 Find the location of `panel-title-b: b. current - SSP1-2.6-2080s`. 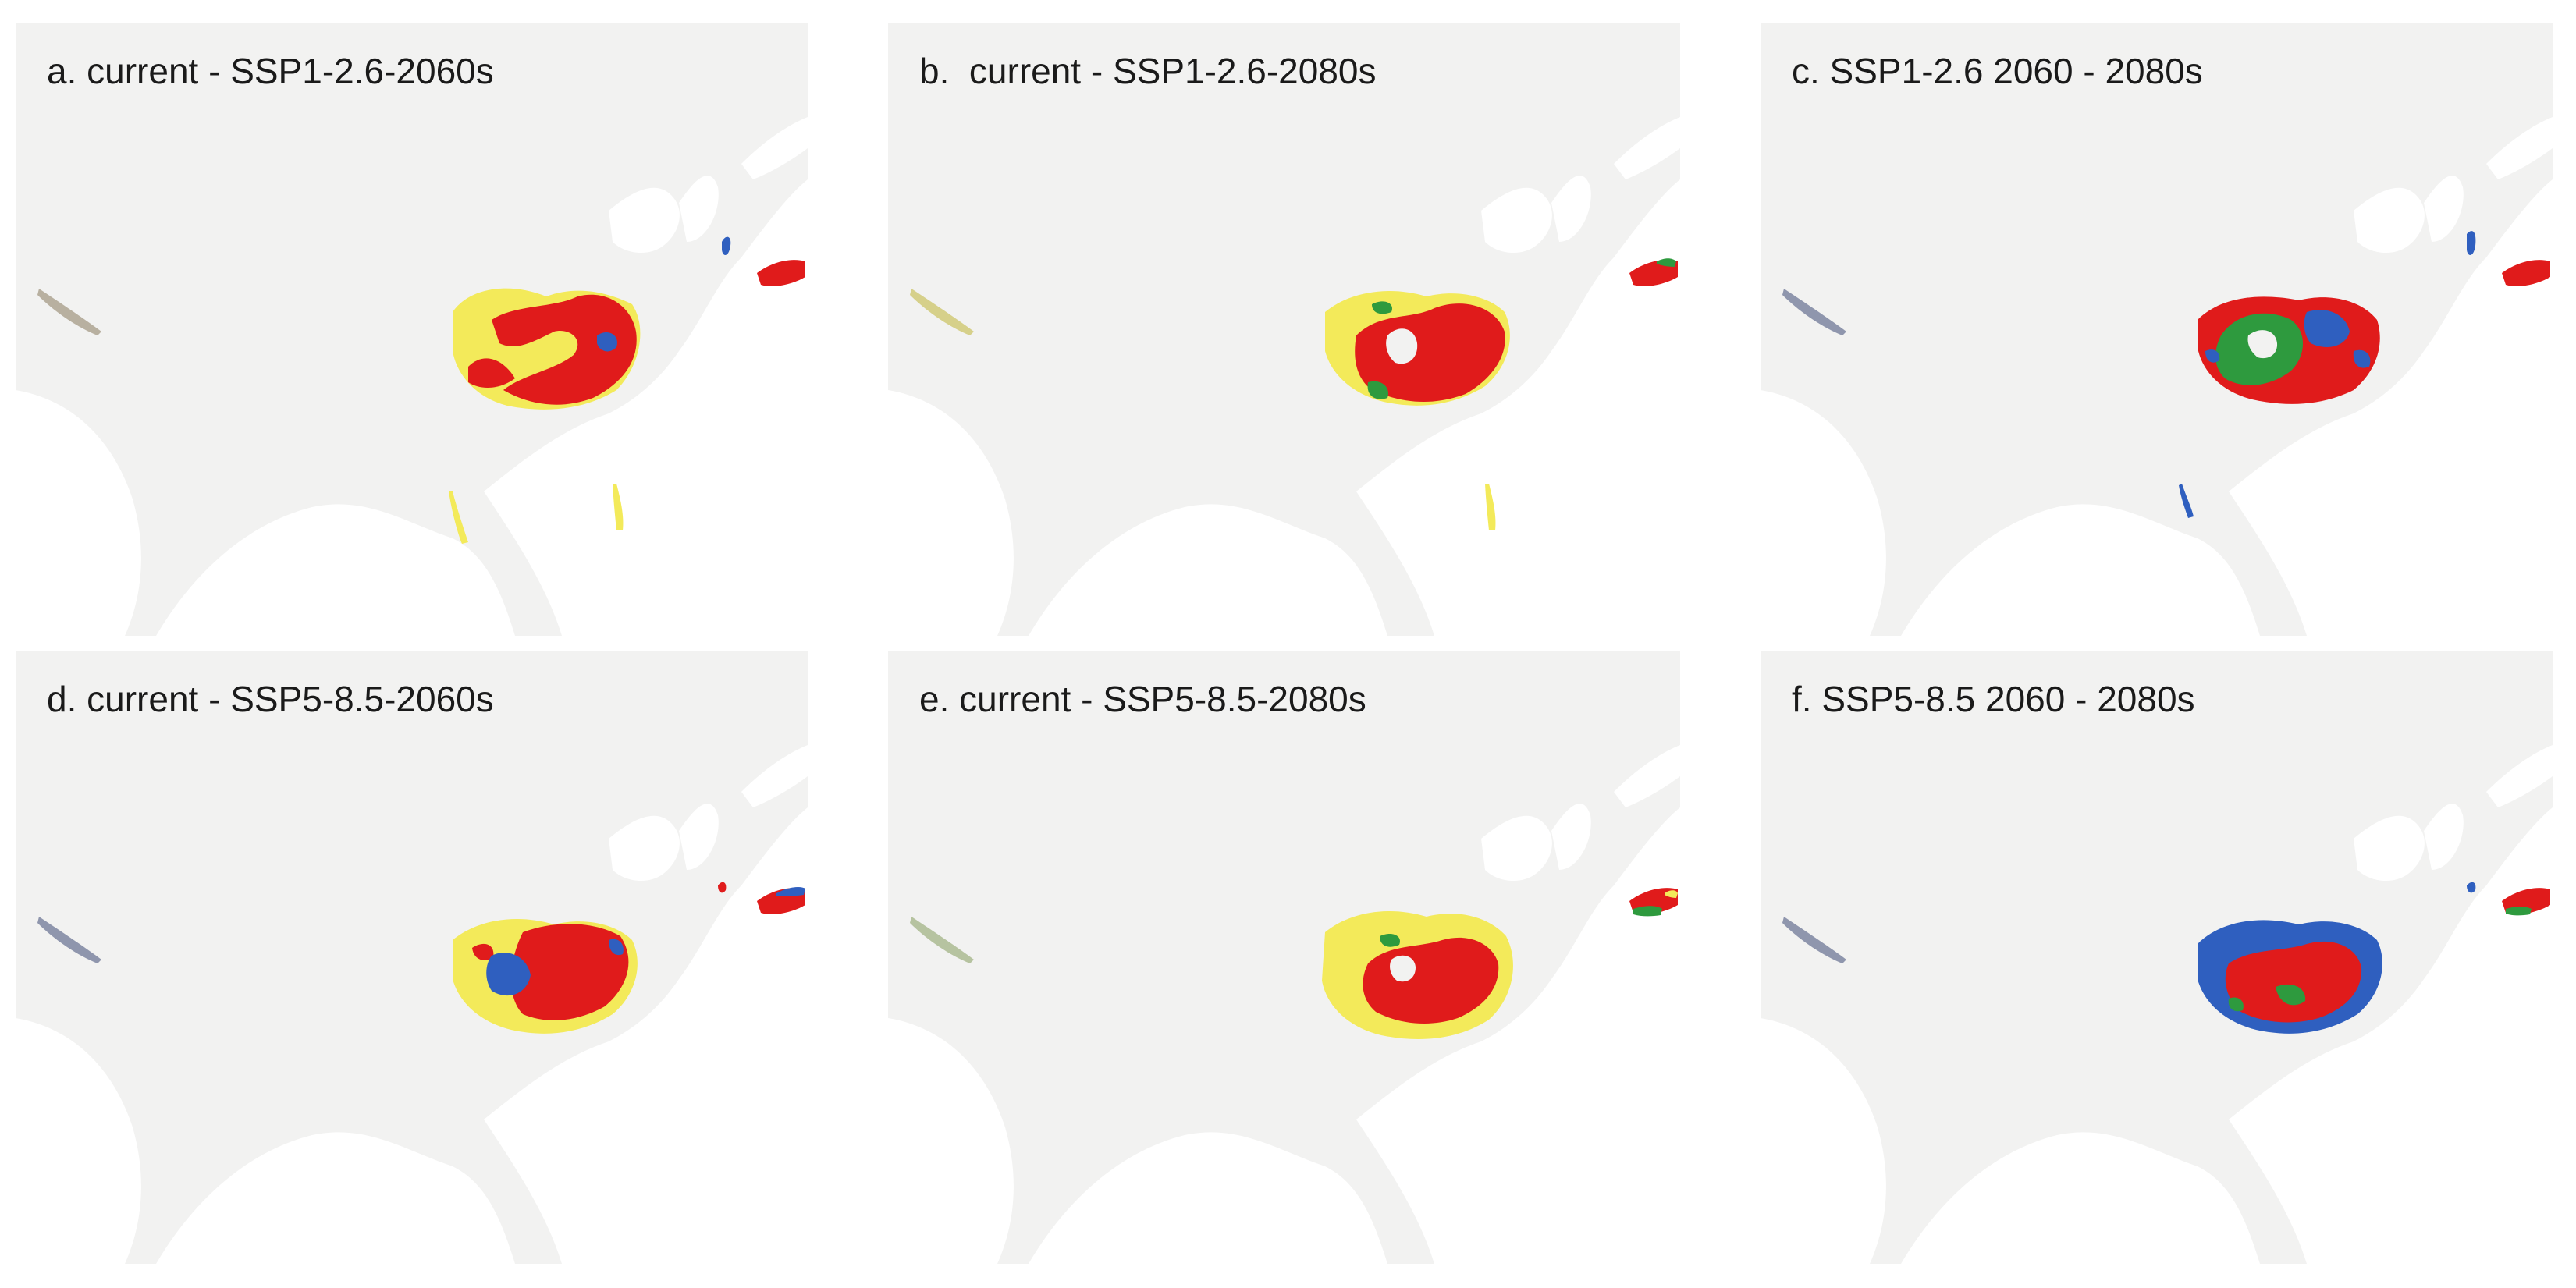

panel-title-b: b. current - SSP1-2.6-2080s is located at coordinates (1148, 71).